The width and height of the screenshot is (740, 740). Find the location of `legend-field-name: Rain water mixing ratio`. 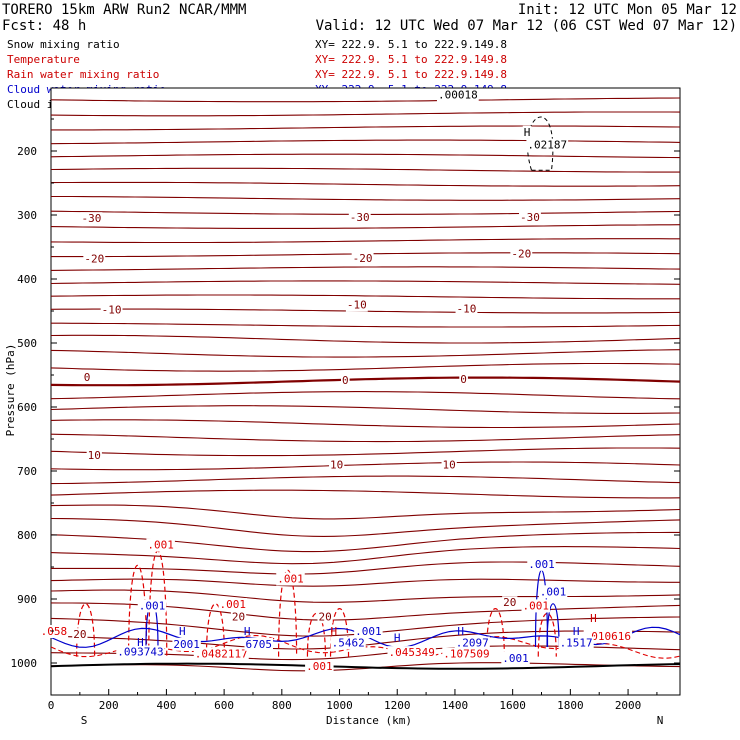

legend-field-name: Rain water mixing ratio is located at coordinates (83, 74).